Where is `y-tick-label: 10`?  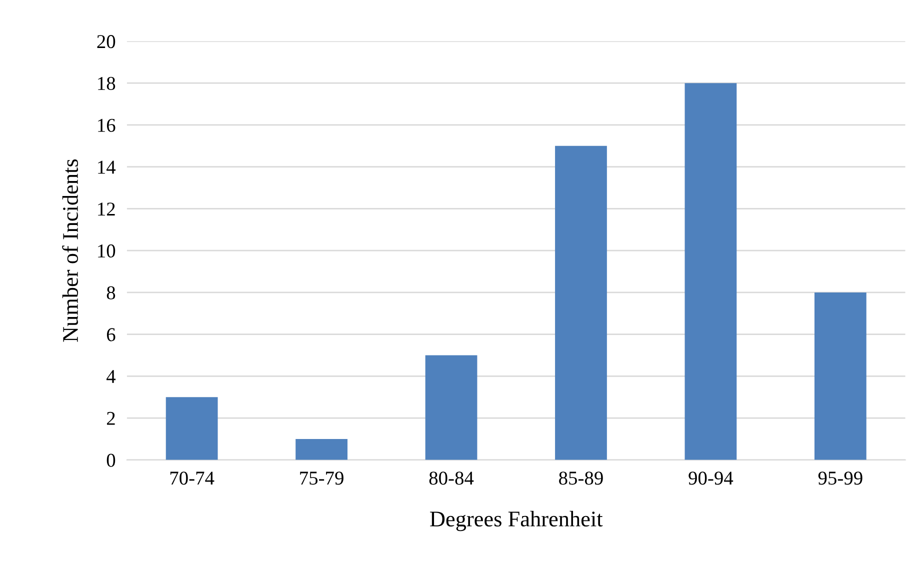
y-tick-label: 10 is located at coordinates (107, 251).